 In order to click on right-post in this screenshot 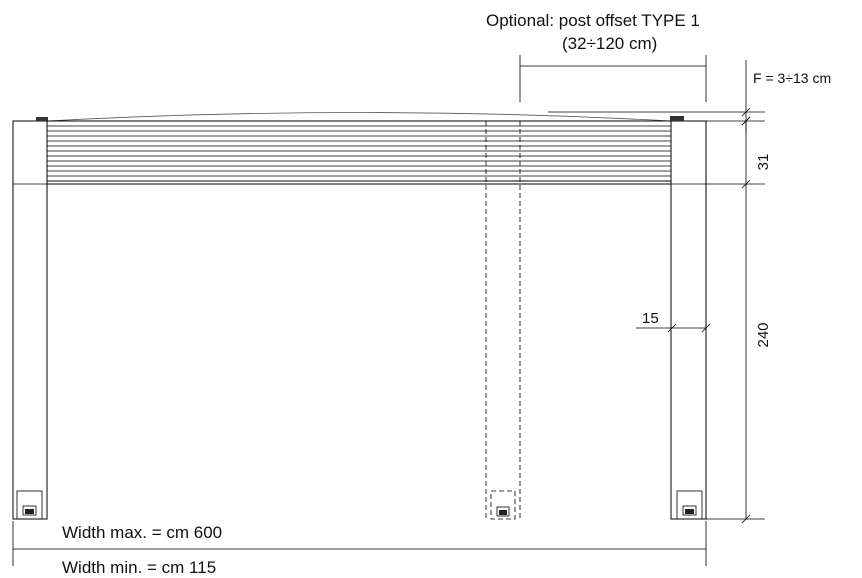, I will do `click(688, 318)`.